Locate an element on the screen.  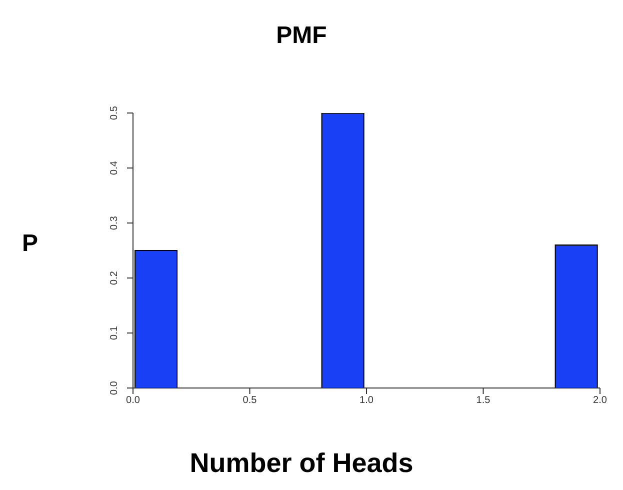
x-tick-label: 2.0 is located at coordinates (600, 400).